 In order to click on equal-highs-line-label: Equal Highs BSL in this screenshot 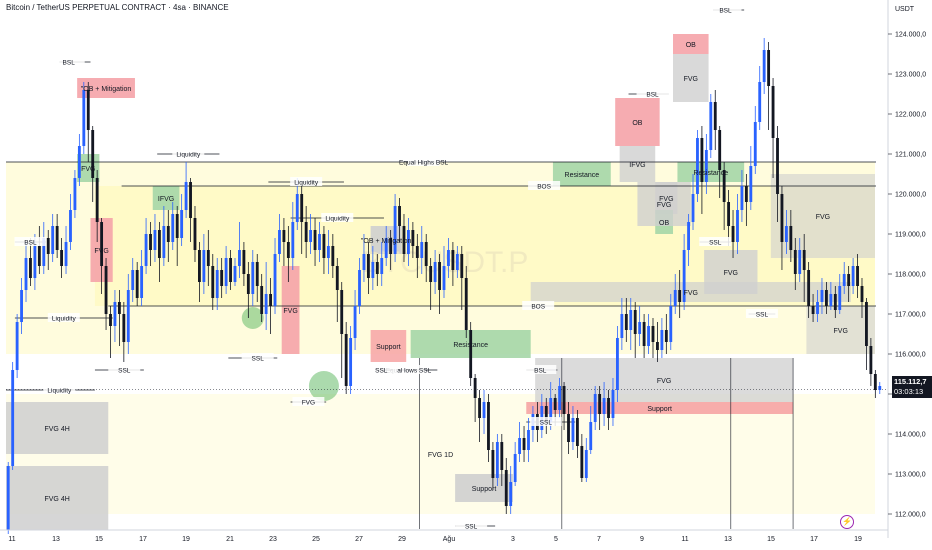, I will do `click(424, 163)`.